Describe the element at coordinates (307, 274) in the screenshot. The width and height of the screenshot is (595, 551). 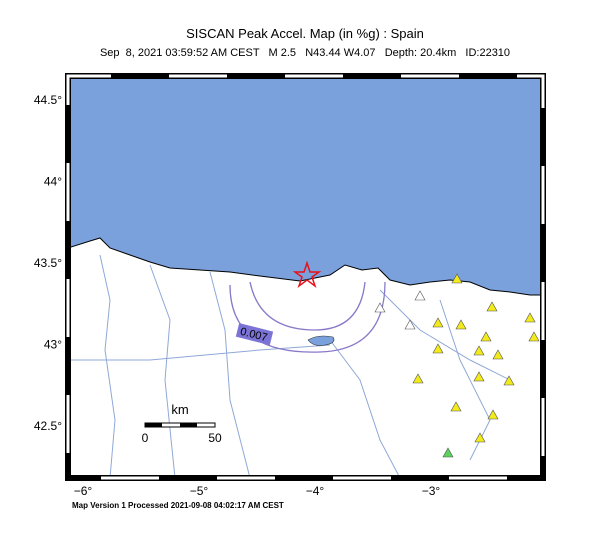
I see `epicenter` at that location.